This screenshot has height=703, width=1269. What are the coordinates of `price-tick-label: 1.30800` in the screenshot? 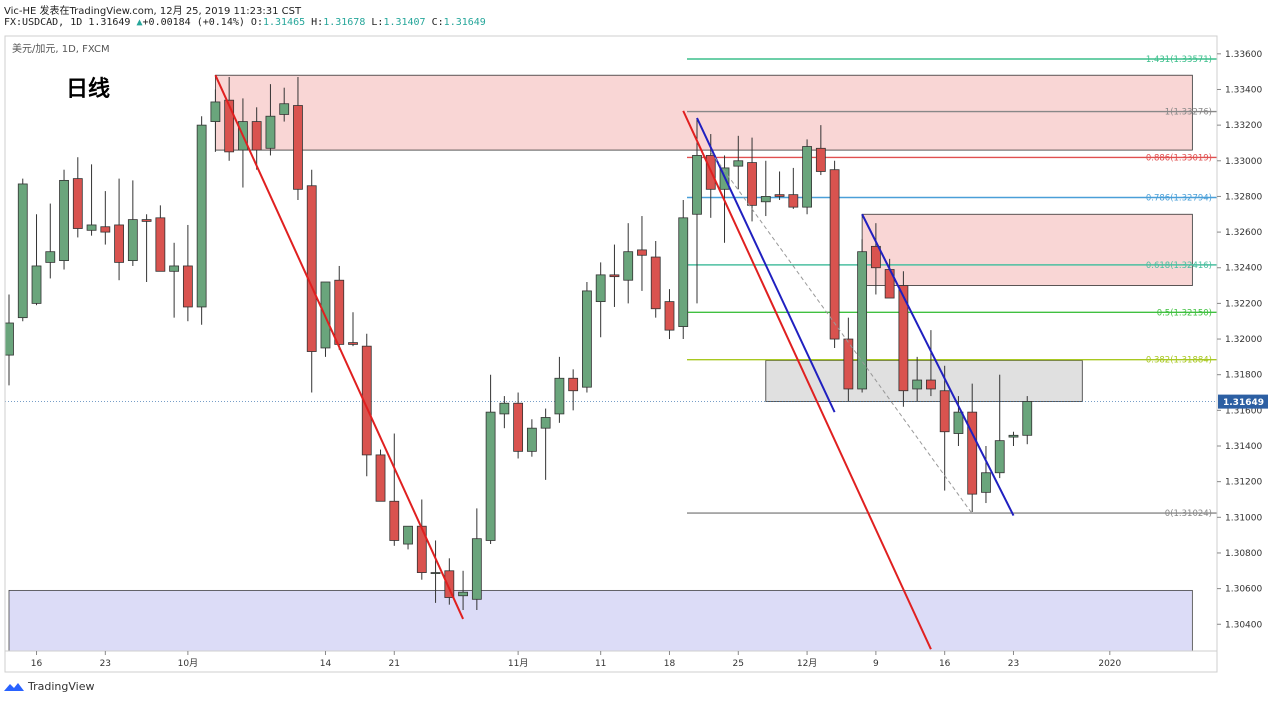 It's located at (1243, 554).